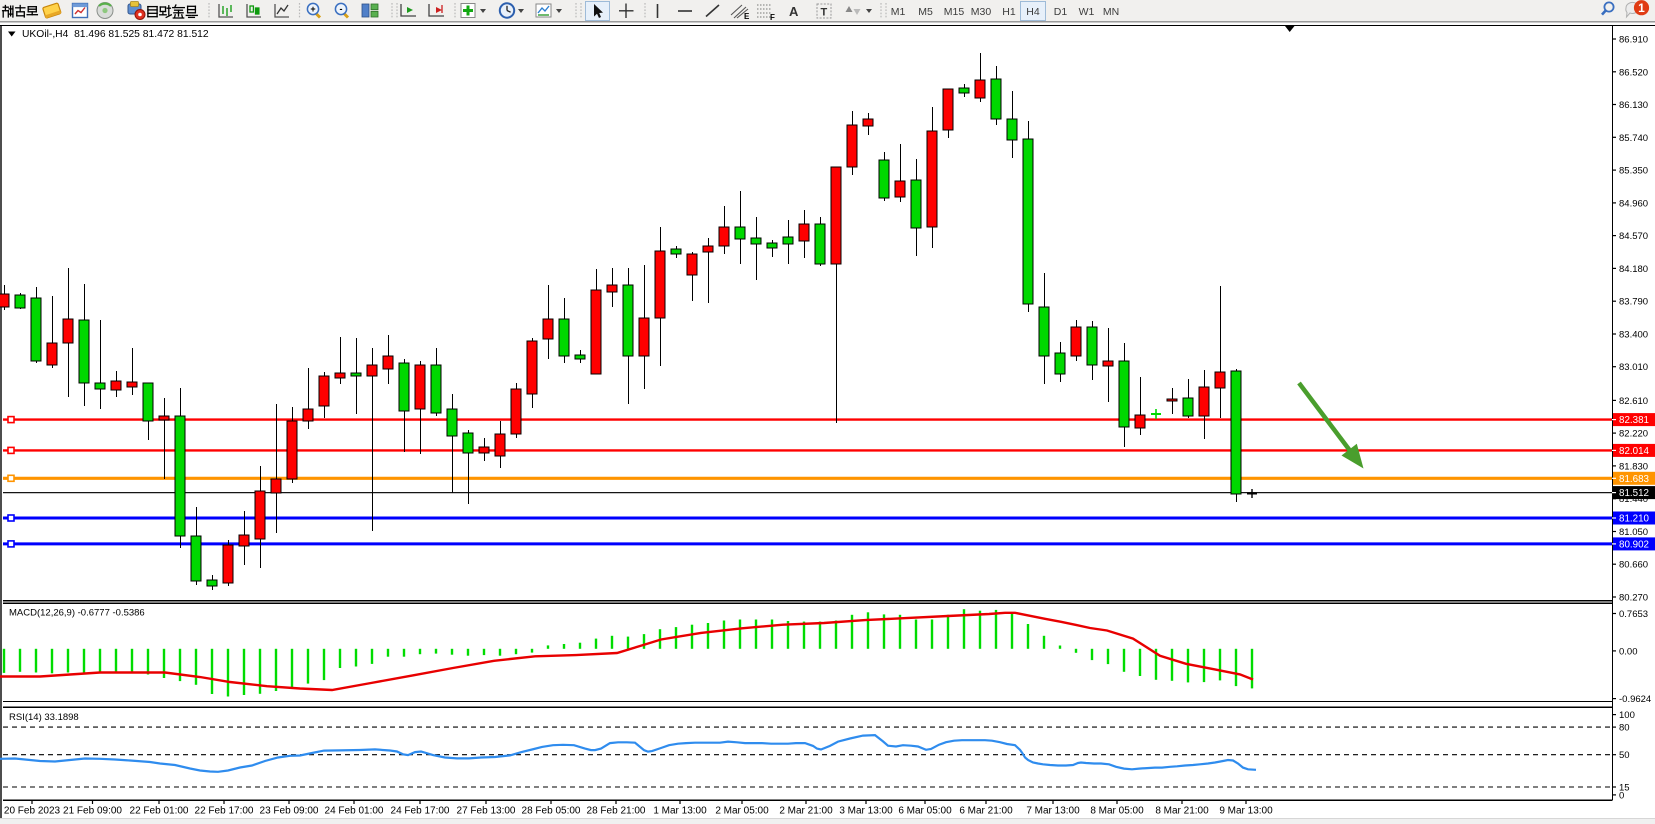  I want to click on svg-text: 28 Feb 21:00, so click(616, 811).